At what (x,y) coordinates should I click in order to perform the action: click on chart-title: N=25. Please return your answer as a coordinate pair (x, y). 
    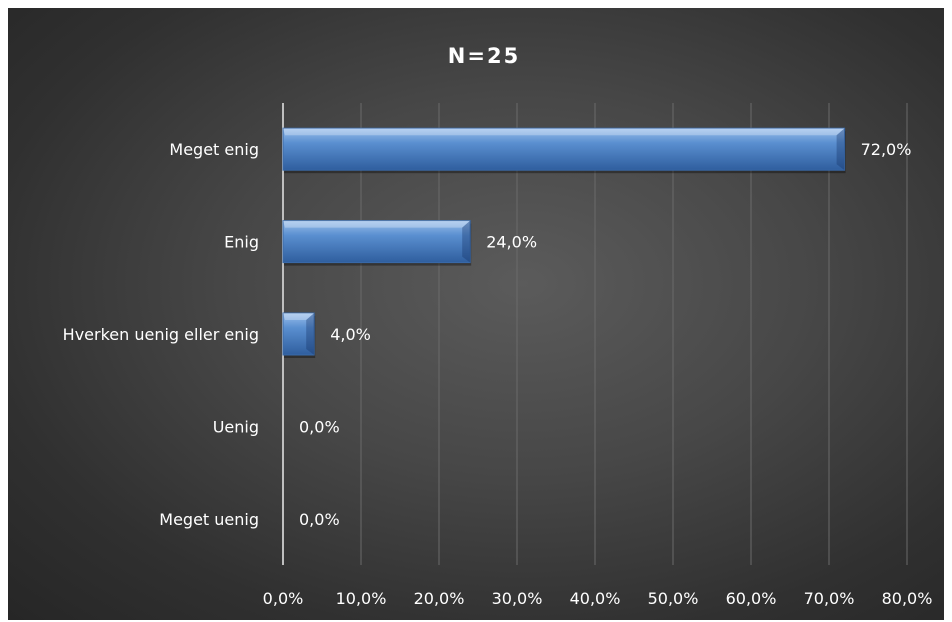
    Looking at the image, I should click on (484, 56).